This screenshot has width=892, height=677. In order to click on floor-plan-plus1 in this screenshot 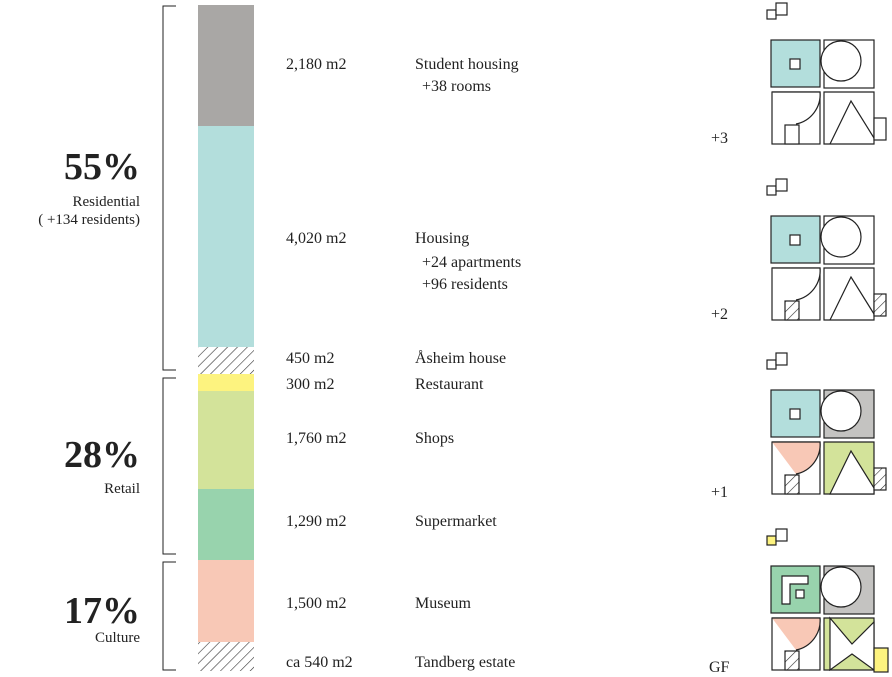, I will do `click(826, 423)`.